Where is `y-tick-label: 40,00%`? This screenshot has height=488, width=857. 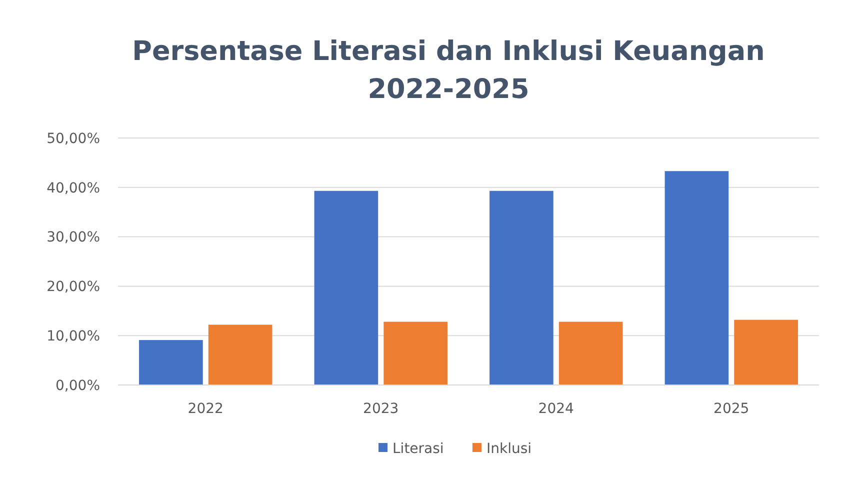
y-tick-label: 40,00% is located at coordinates (73, 188).